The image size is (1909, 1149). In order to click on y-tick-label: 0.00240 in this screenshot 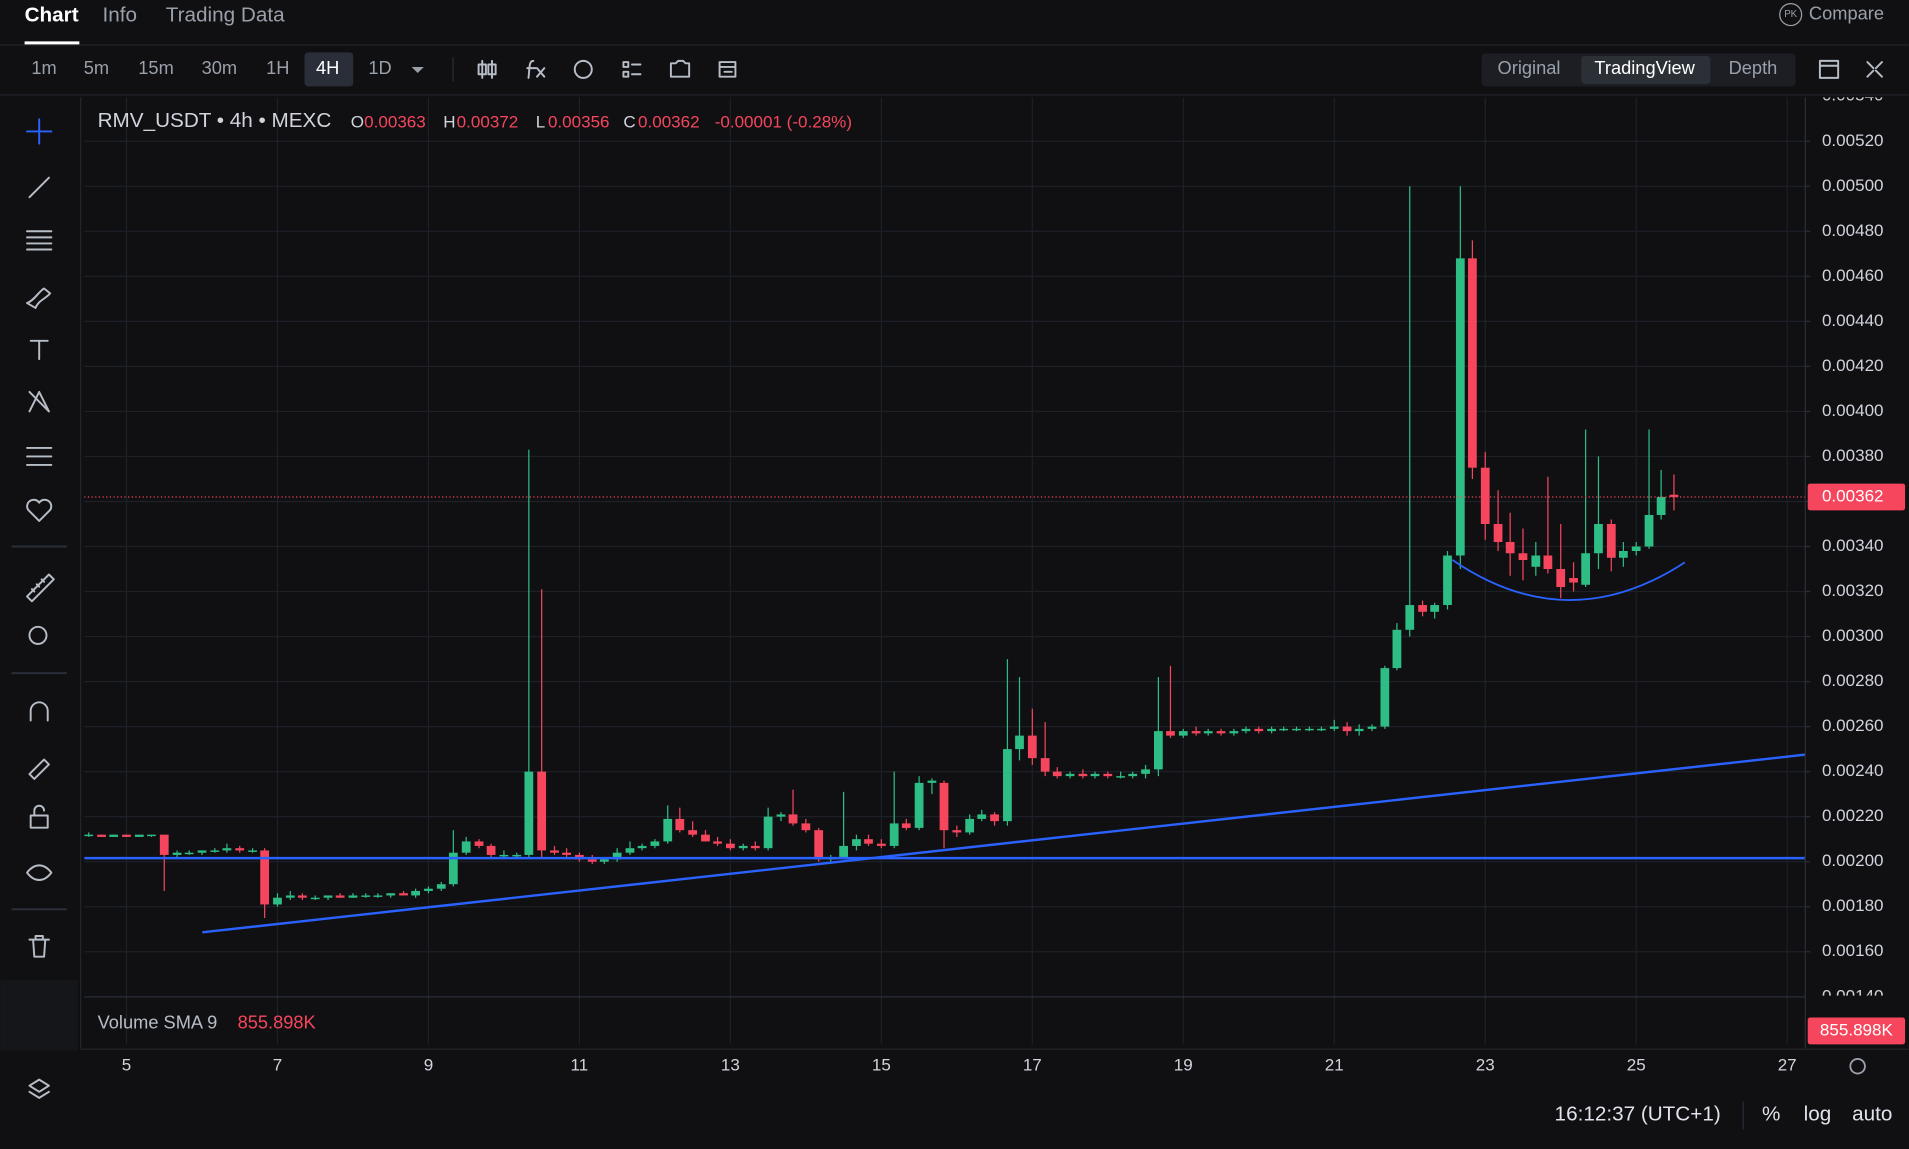, I will do `click(1853, 770)`.